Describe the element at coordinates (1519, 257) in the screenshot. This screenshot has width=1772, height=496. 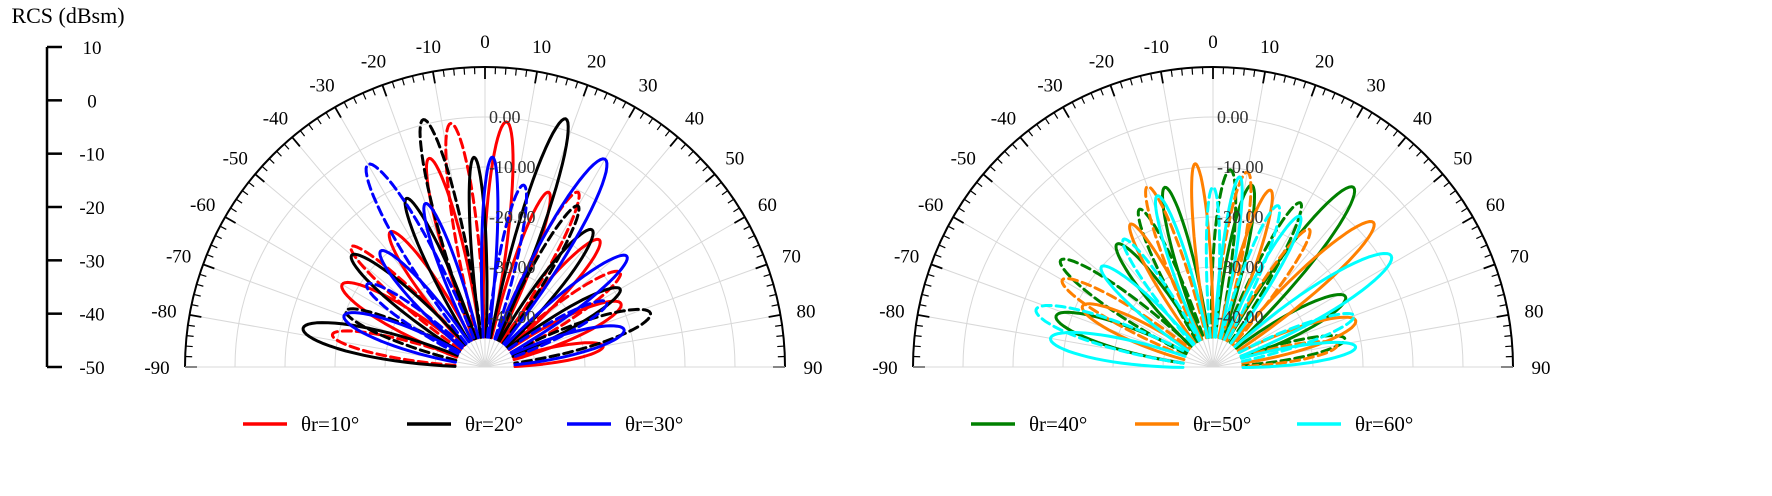
I see `angle-tick-label: 70` at that location.